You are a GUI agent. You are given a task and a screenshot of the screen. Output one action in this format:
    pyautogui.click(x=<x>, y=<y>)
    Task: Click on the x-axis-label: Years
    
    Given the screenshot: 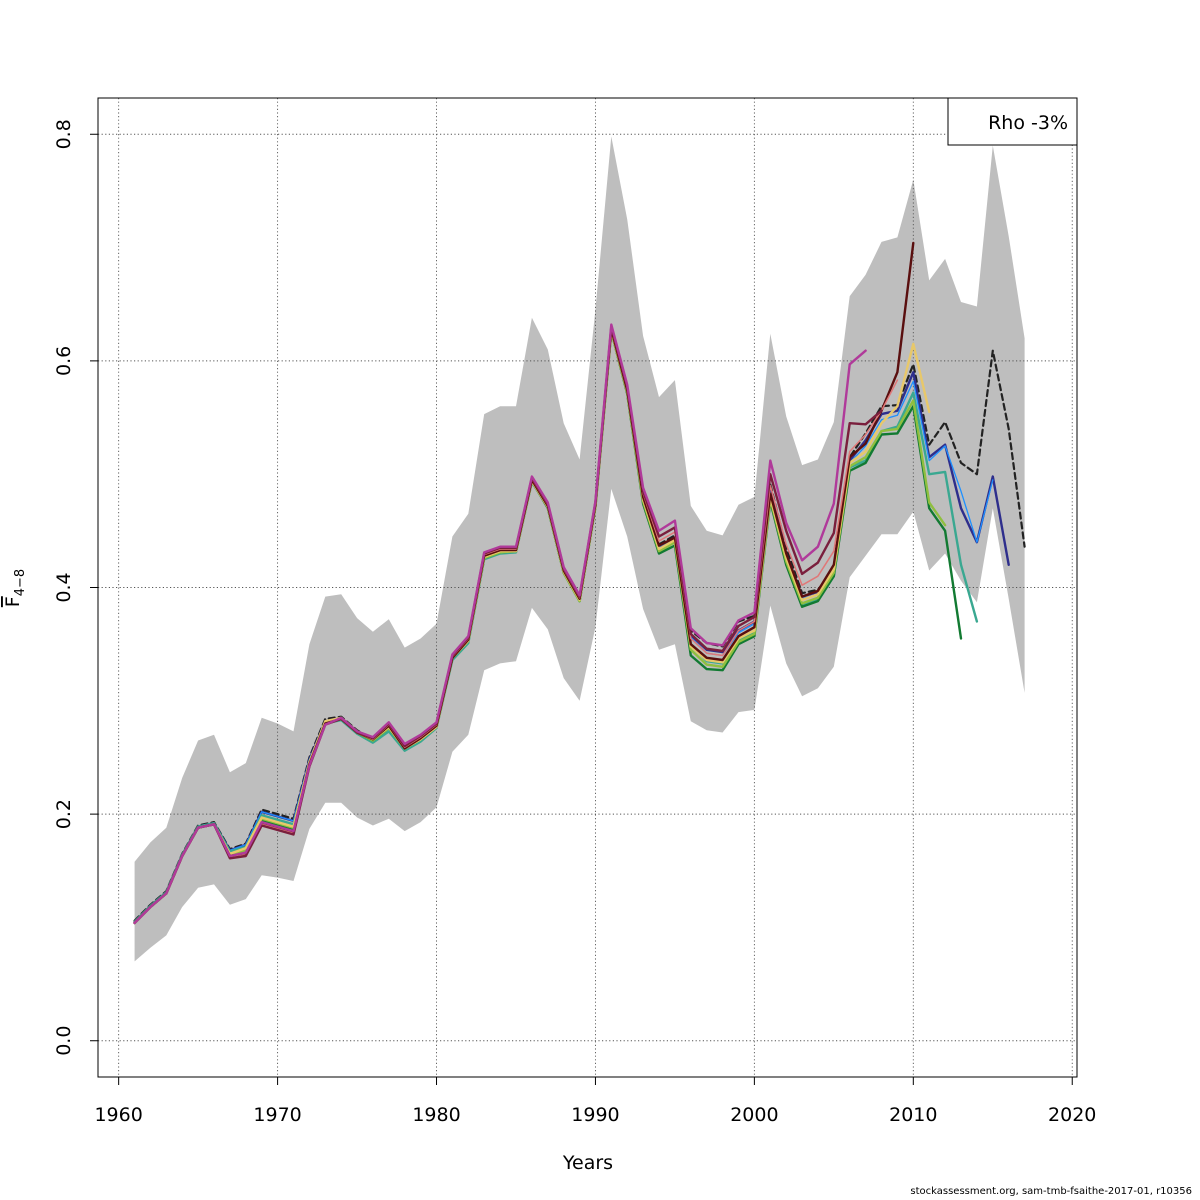 What is the action you would take?
    pyautogui.click(x=587, y=1163)
    